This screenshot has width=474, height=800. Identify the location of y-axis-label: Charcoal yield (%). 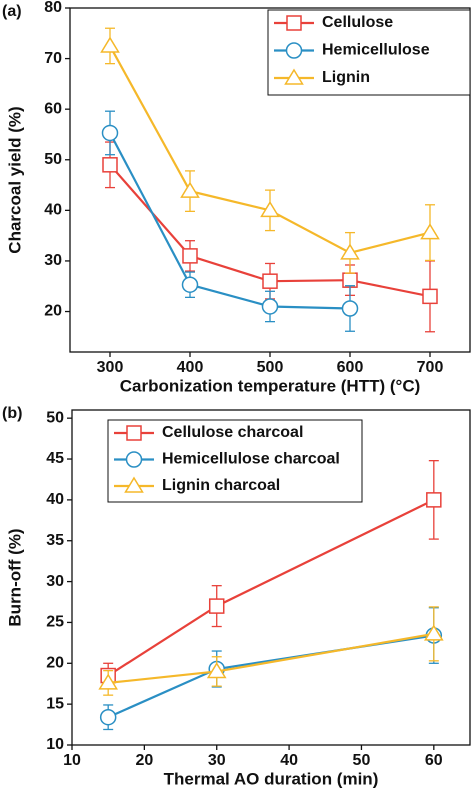
(14, 179).